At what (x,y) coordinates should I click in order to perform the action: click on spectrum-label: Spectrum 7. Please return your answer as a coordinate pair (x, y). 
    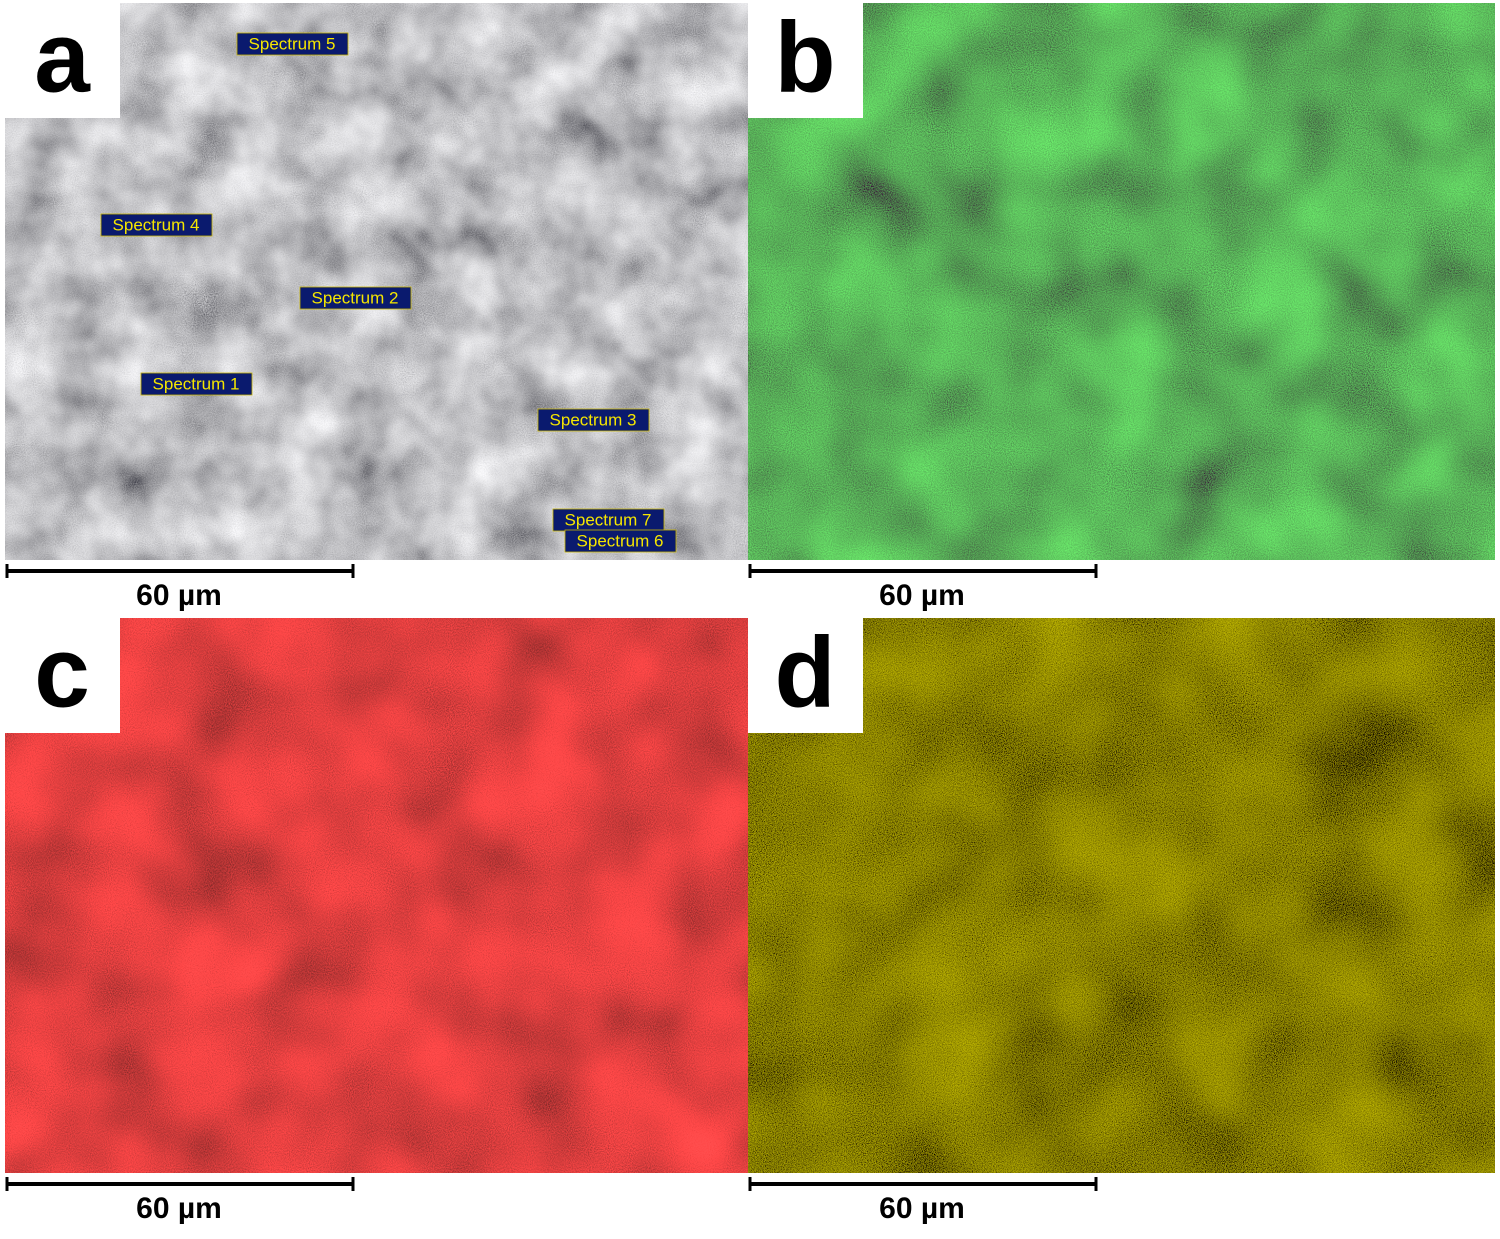
    Looking at the image, I should click on (608, 519).